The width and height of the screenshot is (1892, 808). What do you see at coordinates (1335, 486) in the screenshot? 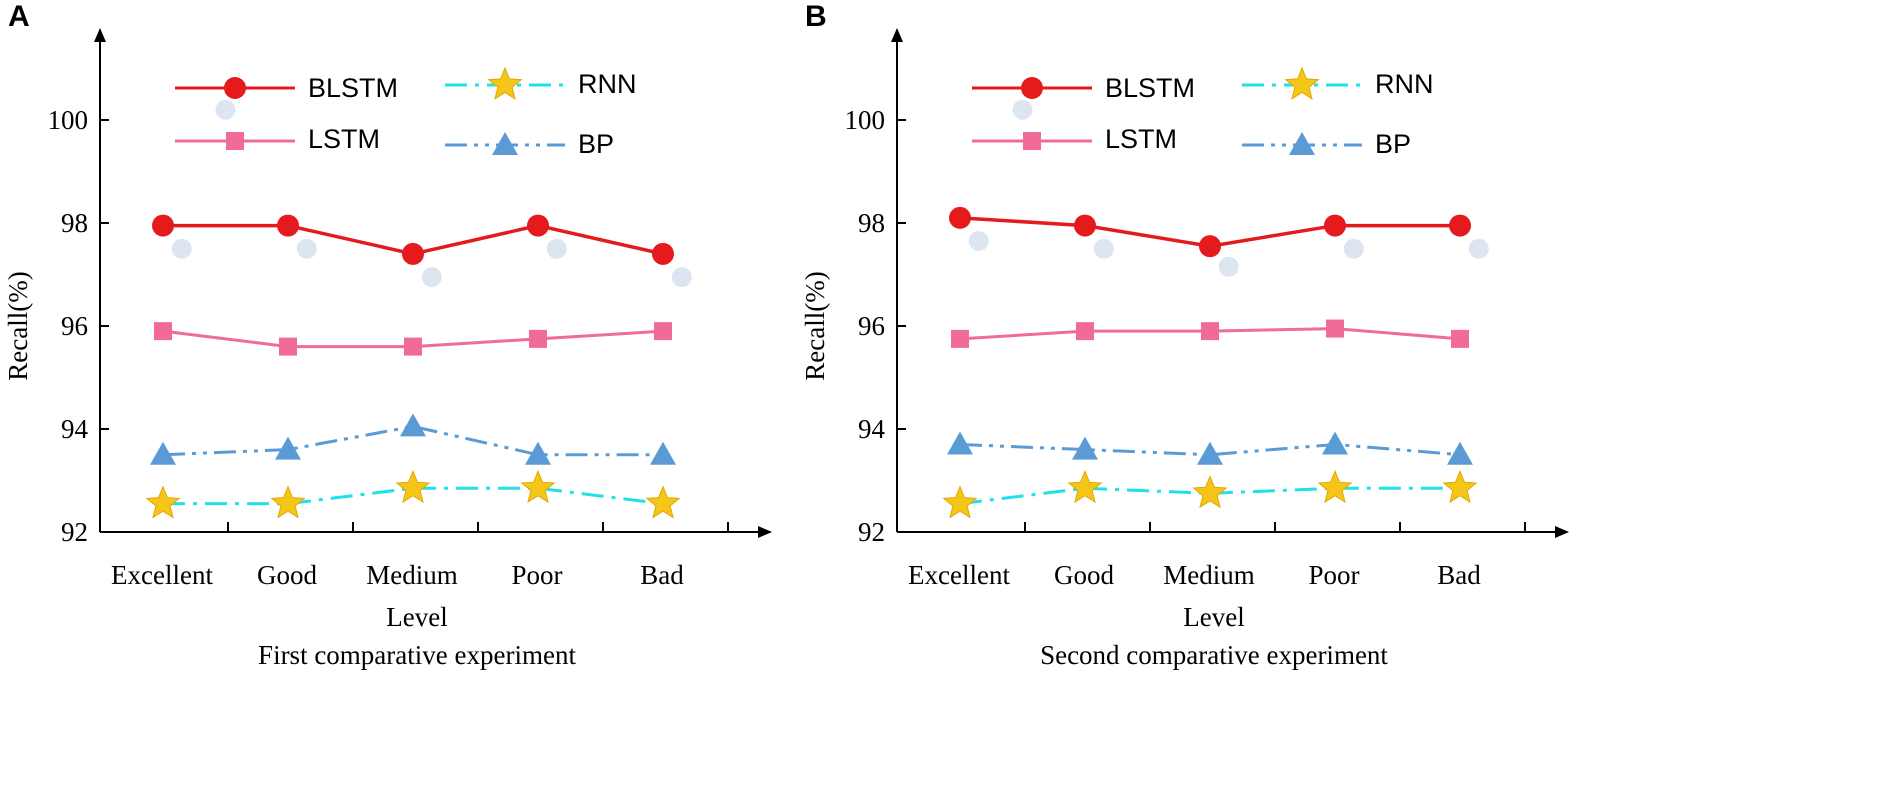
I see `point-rnn-poor` at bounding box center [1335, 486].